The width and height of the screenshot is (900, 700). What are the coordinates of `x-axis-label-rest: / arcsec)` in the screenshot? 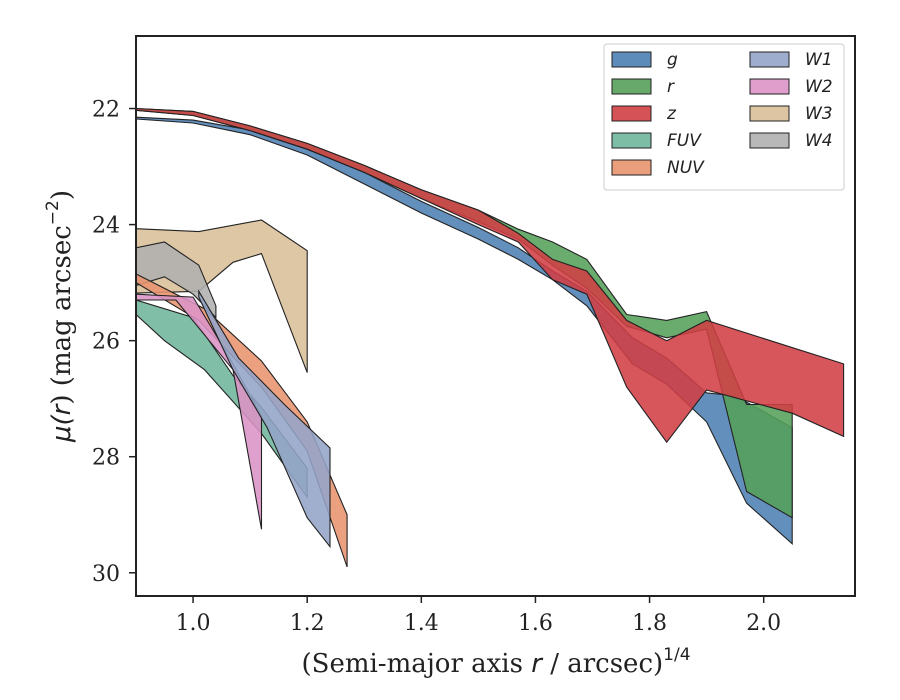 It's located at (602, 664).